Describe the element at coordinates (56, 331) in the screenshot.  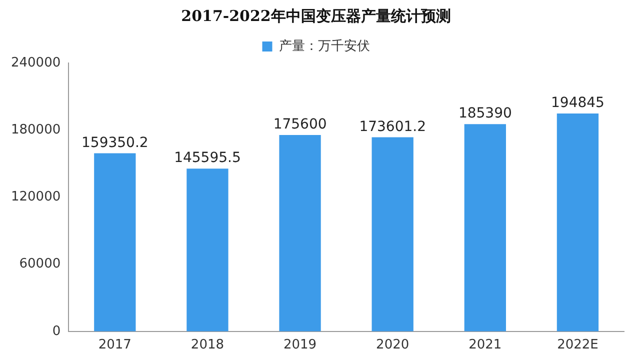
I see `y-tick-label: 0` at that location.